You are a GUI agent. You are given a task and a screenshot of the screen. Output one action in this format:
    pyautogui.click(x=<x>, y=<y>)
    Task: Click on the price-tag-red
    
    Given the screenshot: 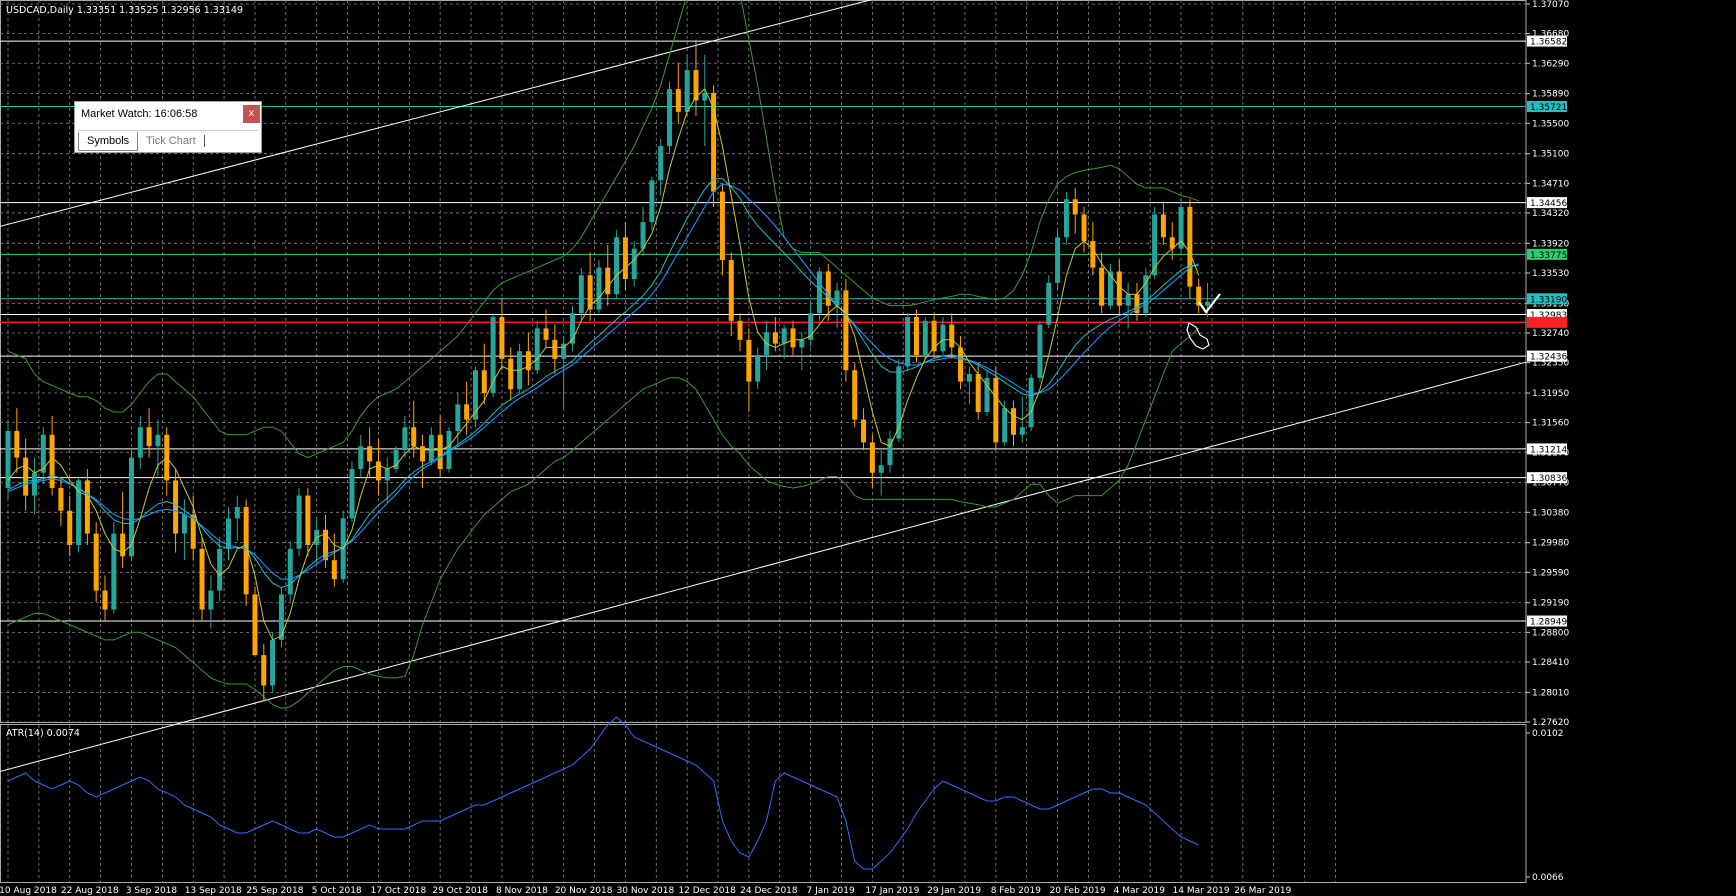 What is the action you would take?
    pyautogui.click(x=1547, y=322)
    